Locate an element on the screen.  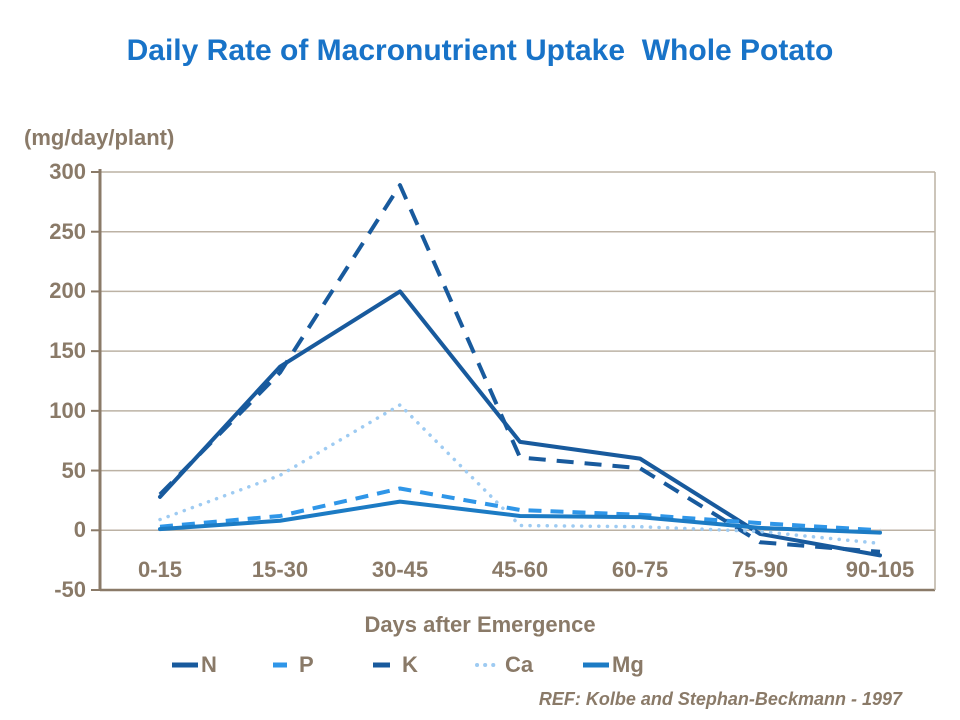
y-tick-label: 0 is located at coordinates (79, 530).